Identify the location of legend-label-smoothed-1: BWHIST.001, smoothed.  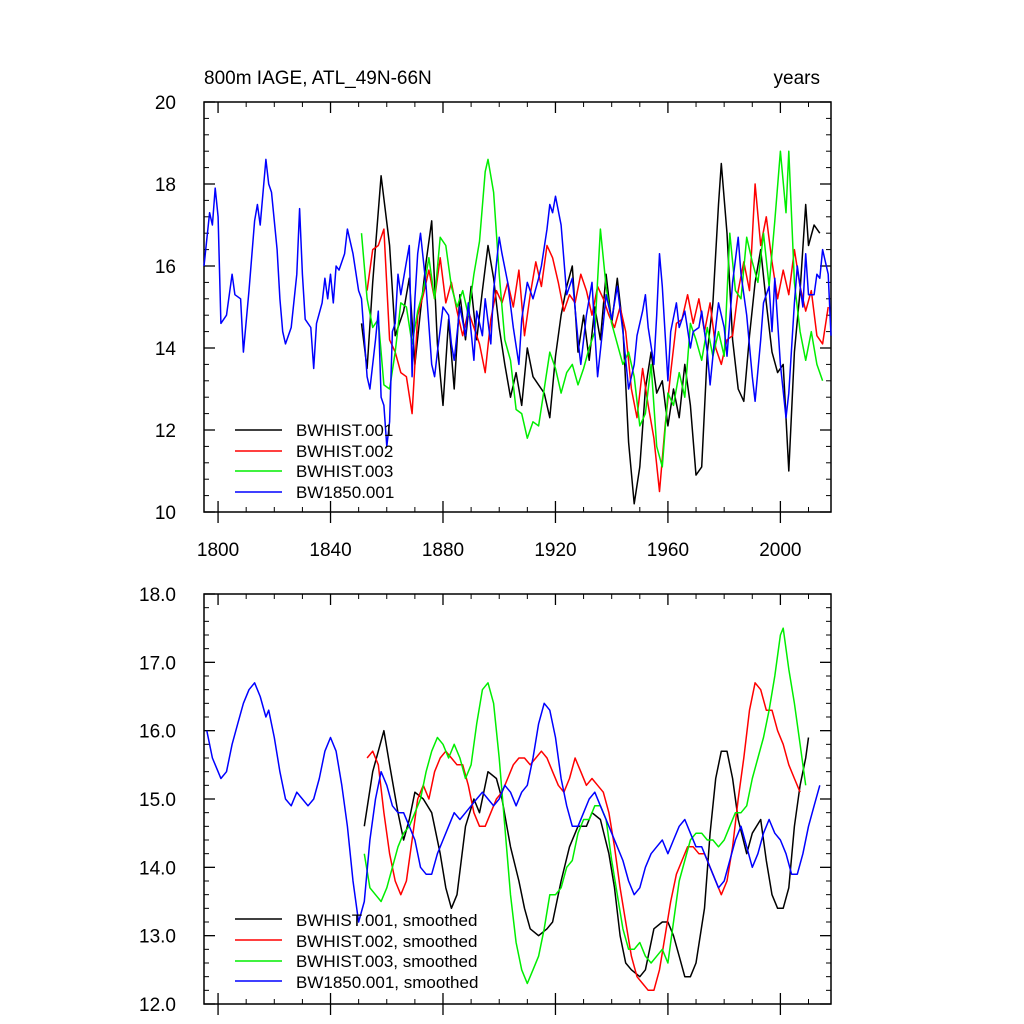
(386, 920).